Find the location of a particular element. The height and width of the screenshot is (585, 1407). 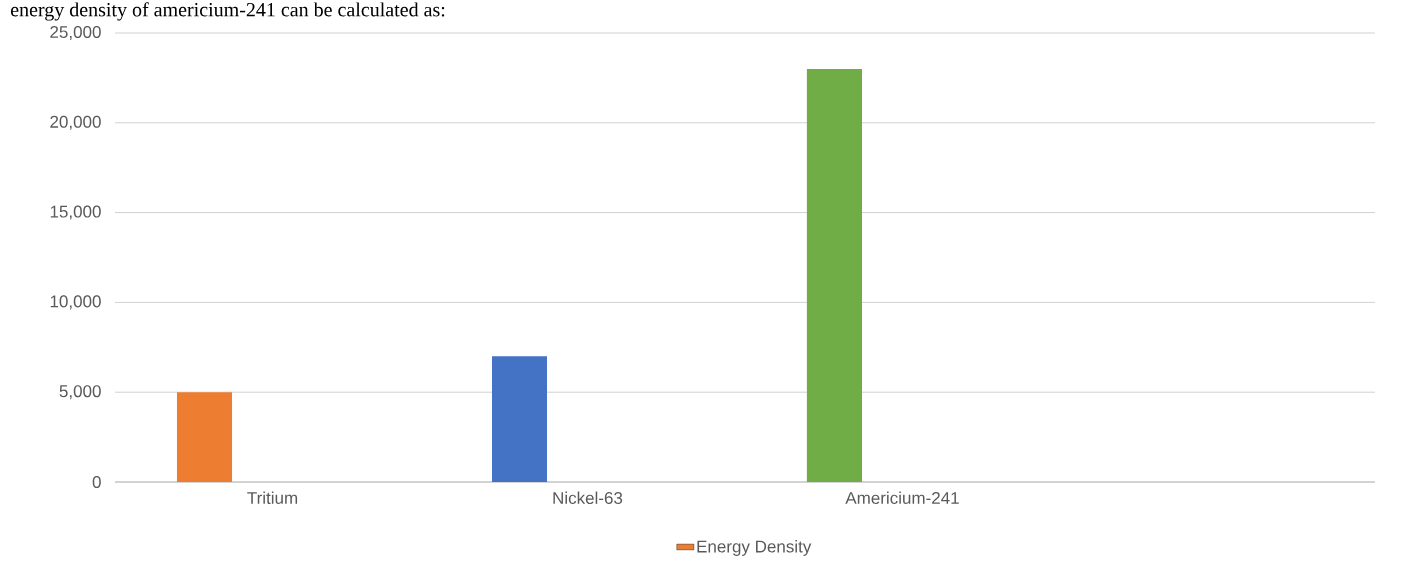

y-tick-label: 10,000 is located at coordinates (75, 302).